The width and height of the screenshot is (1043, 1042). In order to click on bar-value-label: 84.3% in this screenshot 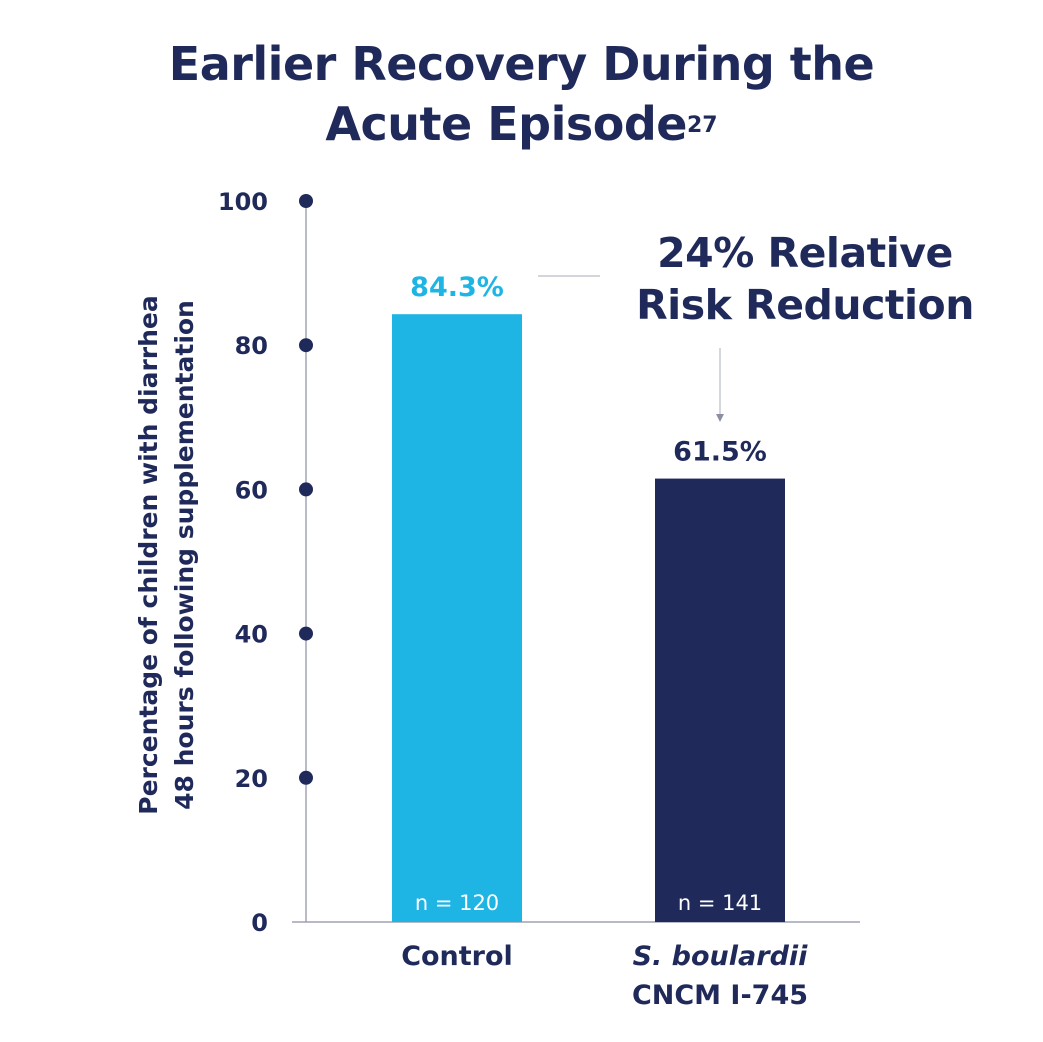, I will do `click(457, 287)`.